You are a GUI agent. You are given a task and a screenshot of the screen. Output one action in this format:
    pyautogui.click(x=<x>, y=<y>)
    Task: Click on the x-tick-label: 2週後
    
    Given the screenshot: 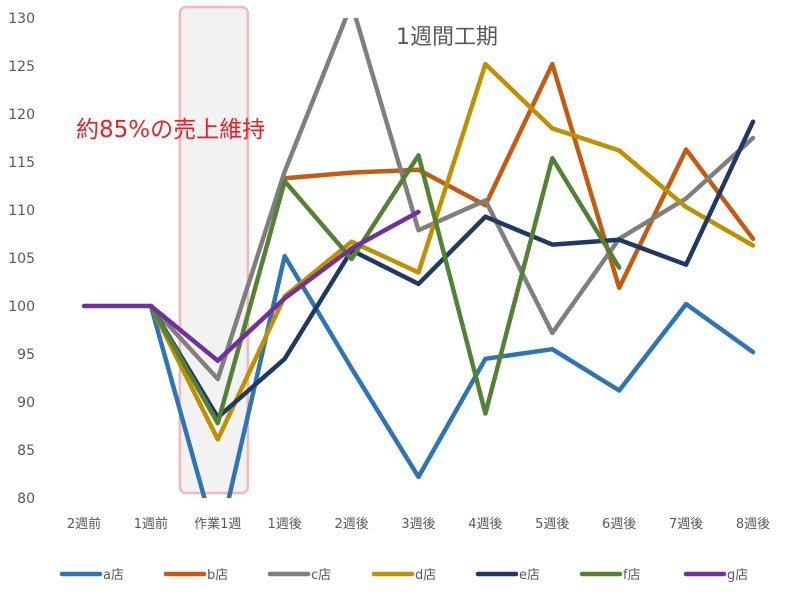 What is the action you would take?
    pyautogui.click(x=351, y=524)
    